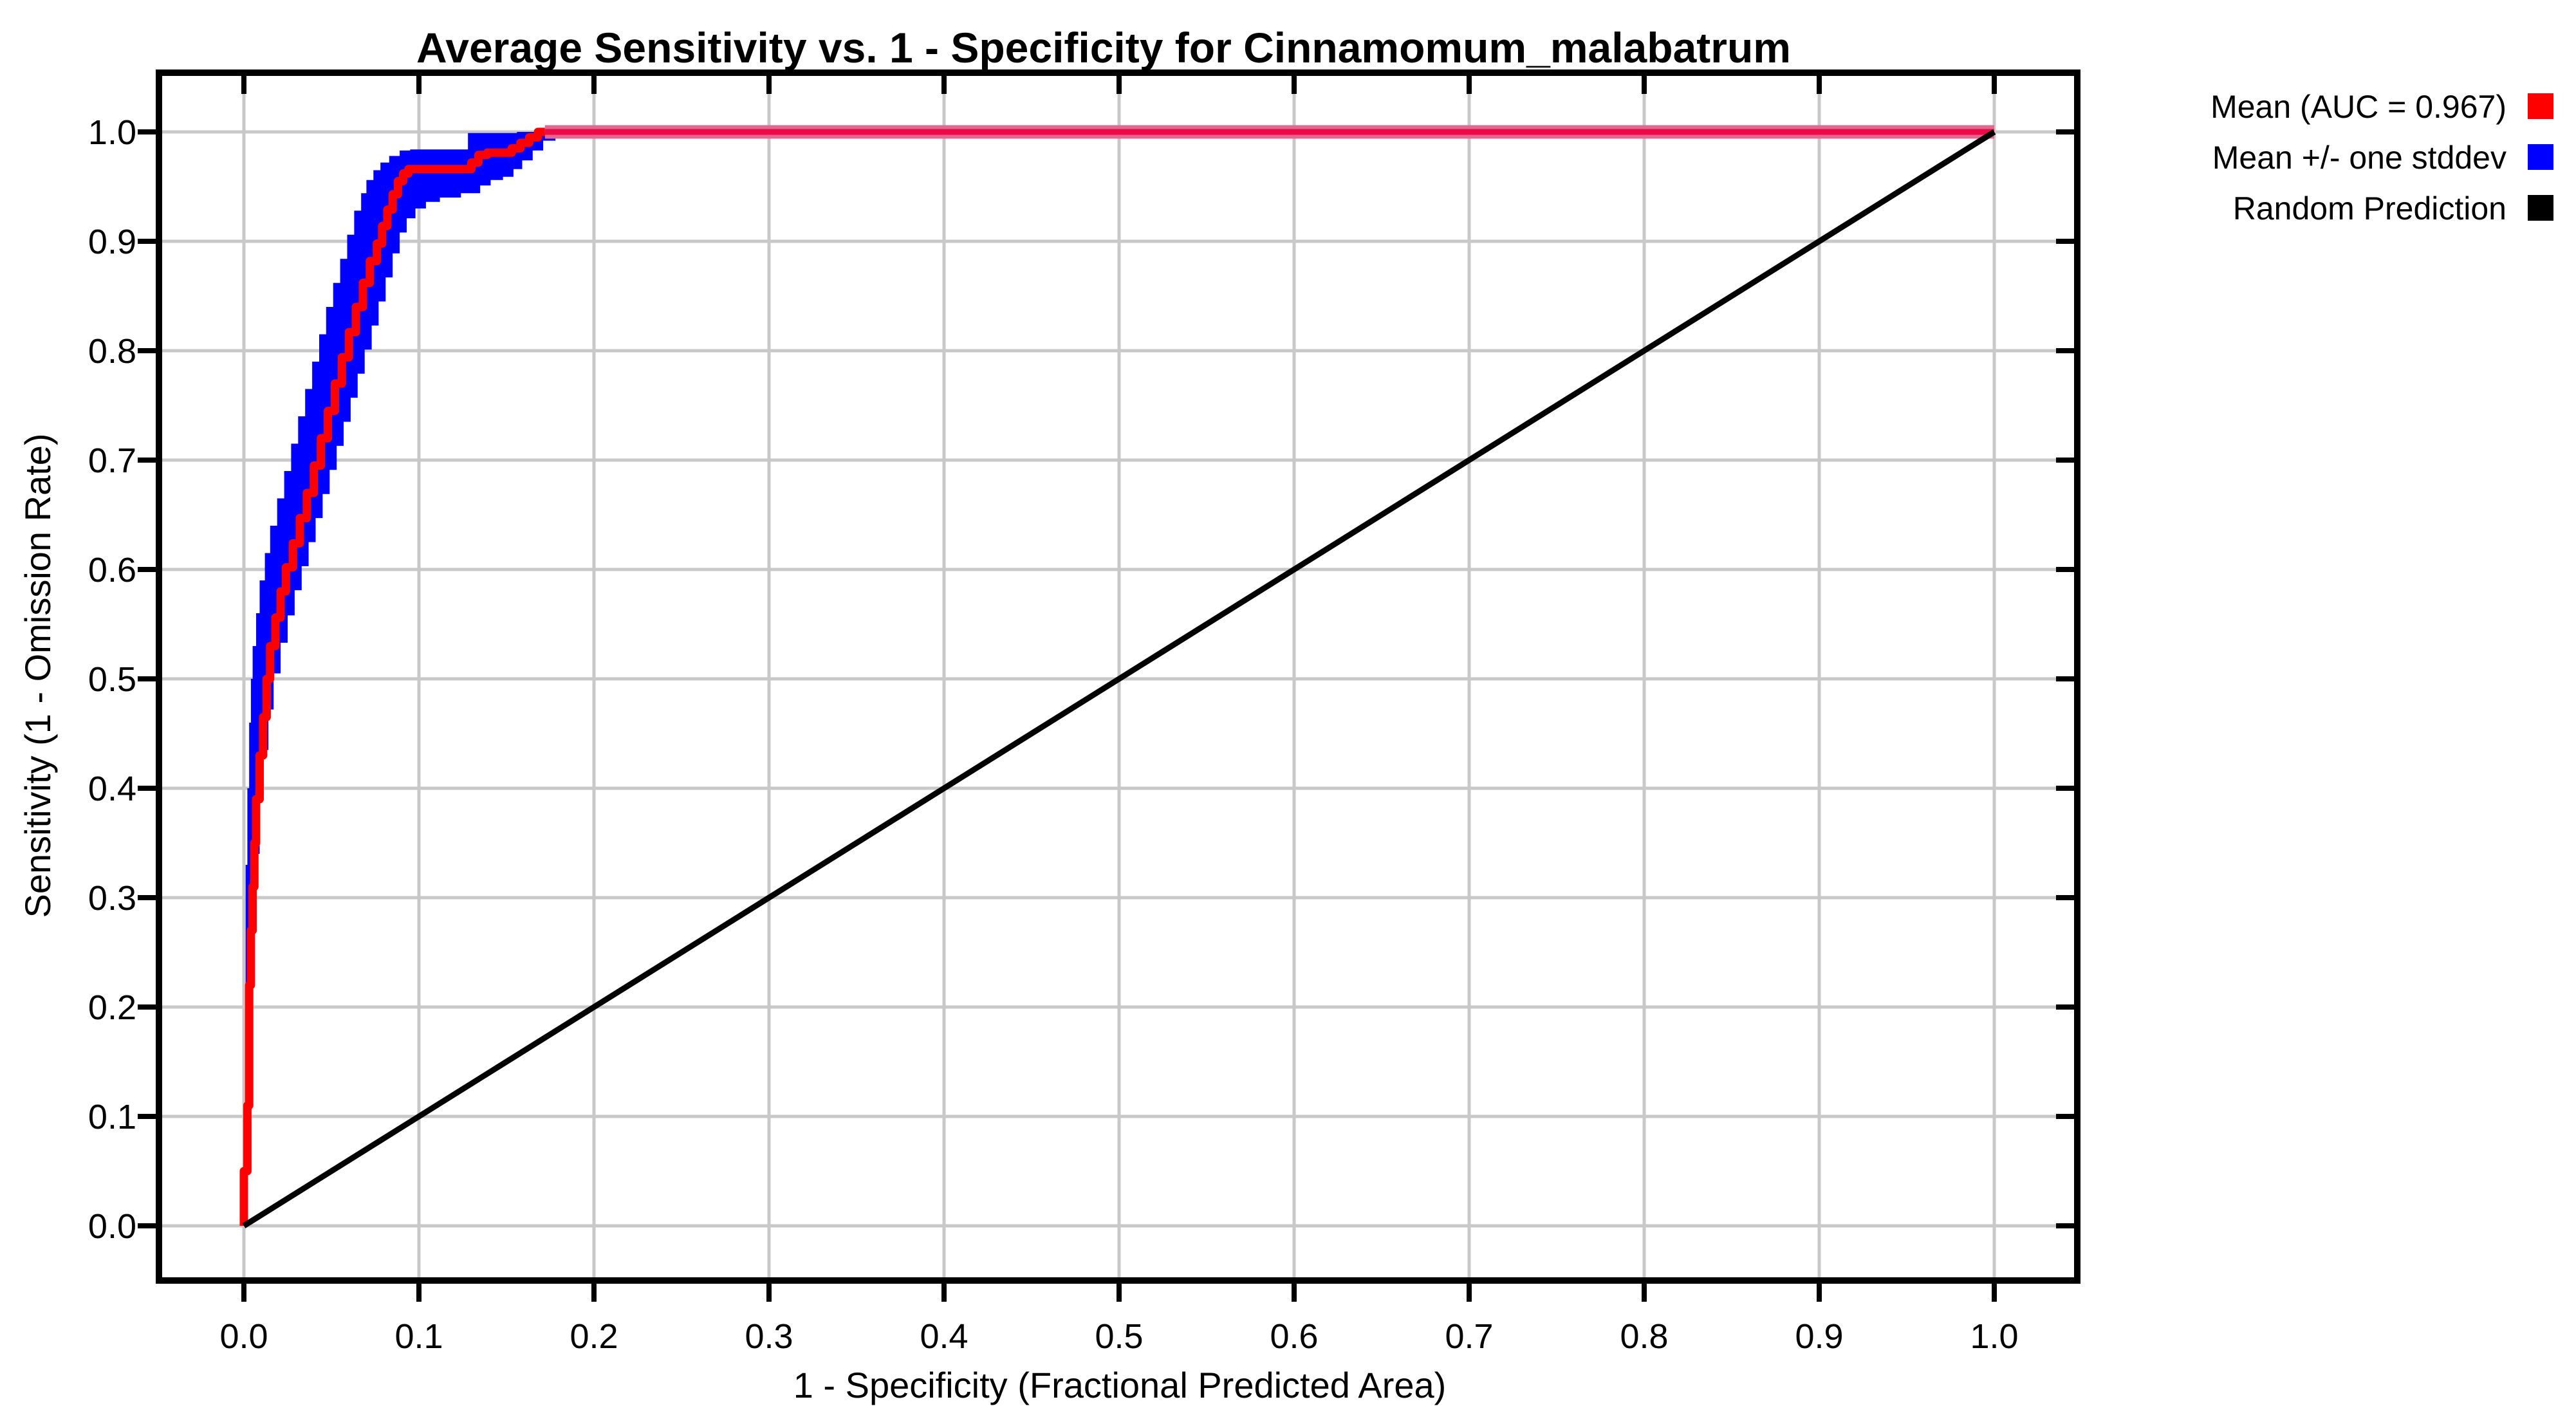  I want to click on y-axis-label: Sensitivity (1 - Omission Rate), so click(37, 675).